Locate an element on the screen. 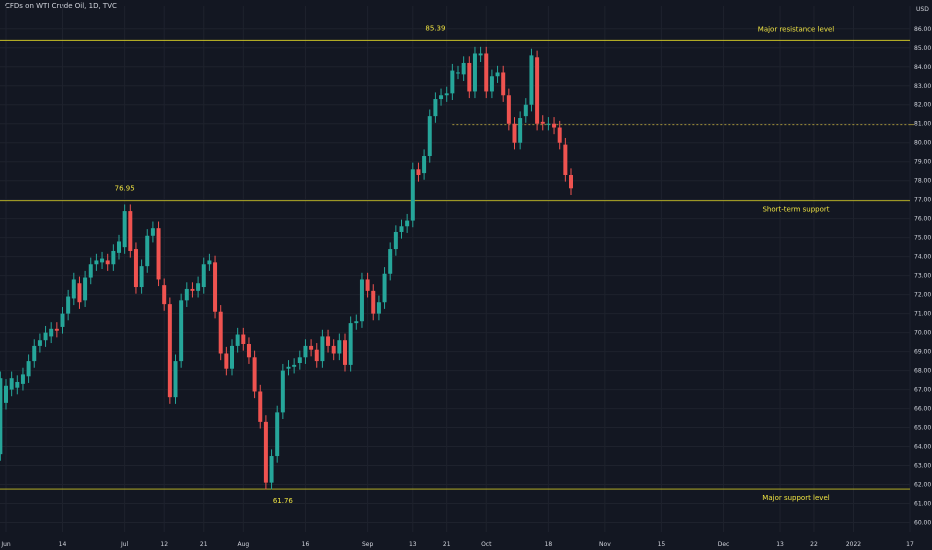  y-tick-label: 79.00 is located at coordinates (922, 162).